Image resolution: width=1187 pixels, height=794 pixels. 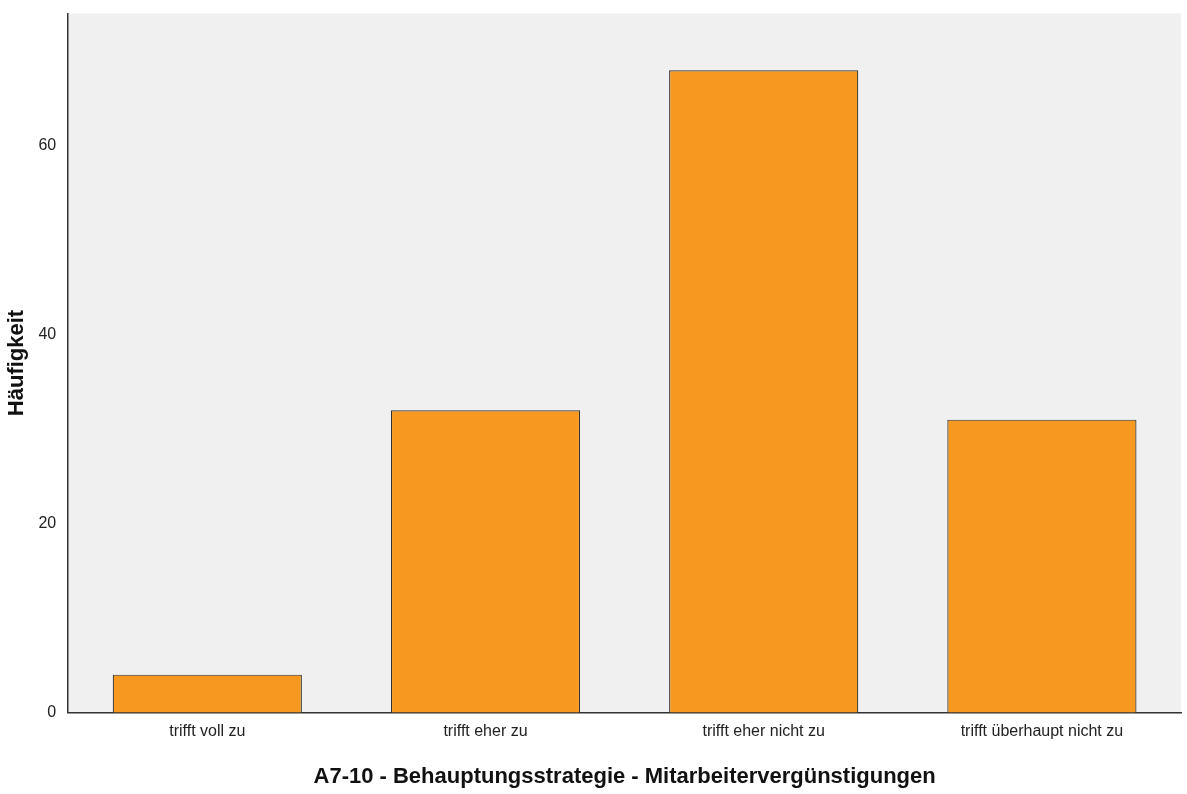 I want to click on x-tick-label: trifft voll zu, so click(x=207, y=731).